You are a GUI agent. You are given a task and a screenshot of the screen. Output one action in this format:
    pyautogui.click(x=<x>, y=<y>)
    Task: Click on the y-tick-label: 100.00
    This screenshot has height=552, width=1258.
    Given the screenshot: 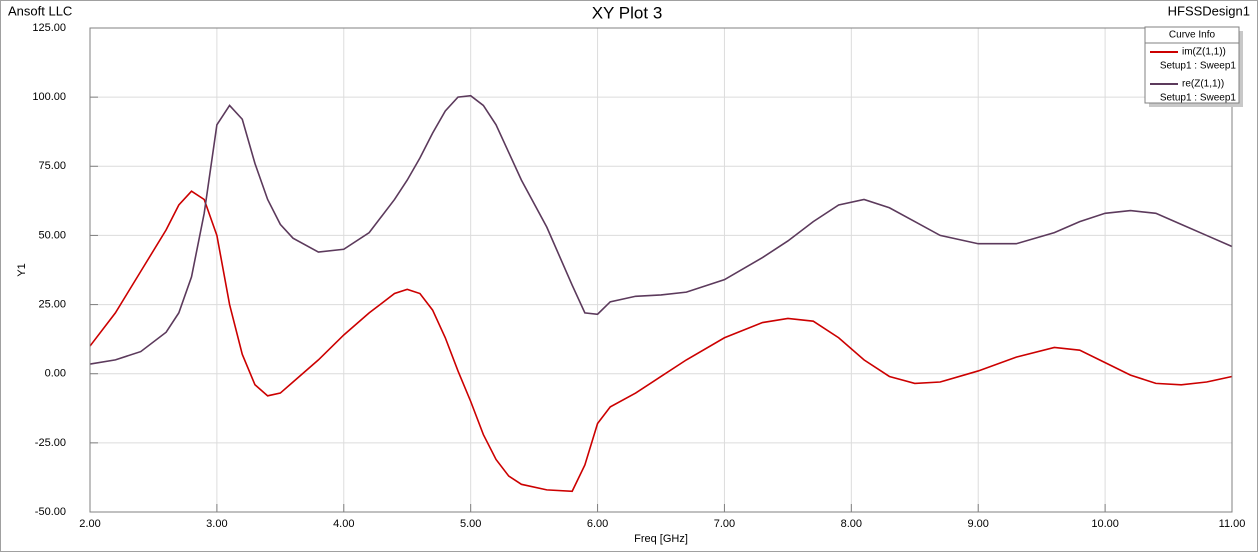 What is the action you would take?
    pyautogui.click(x=49, y=97)
    